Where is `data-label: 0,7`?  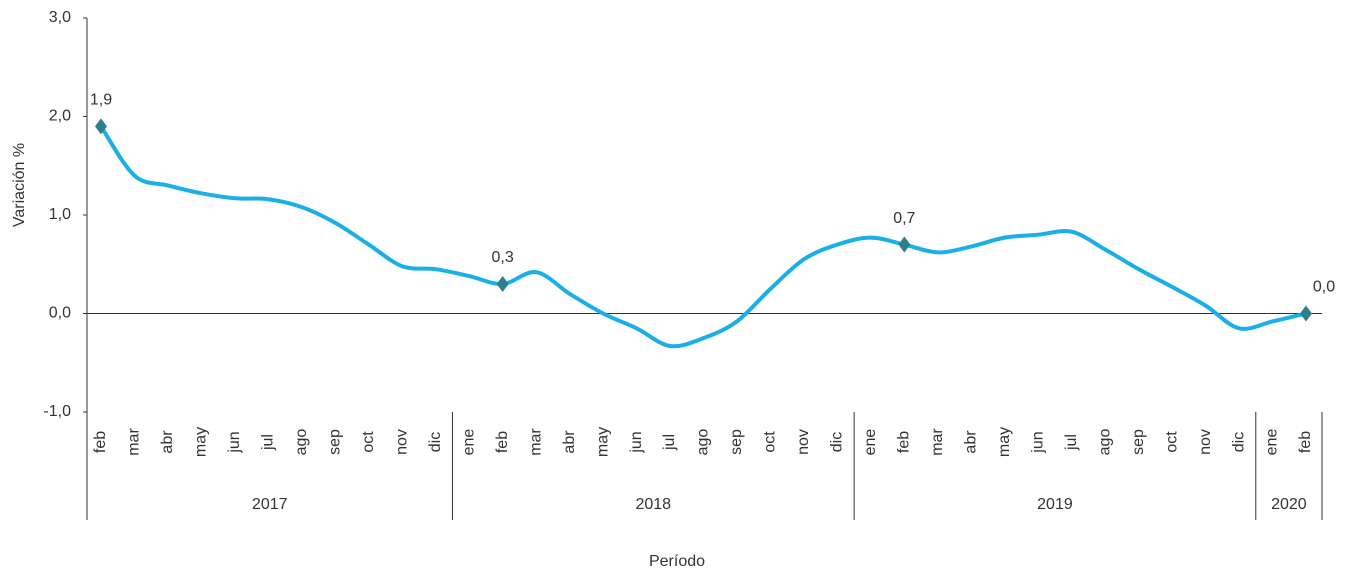
data-label: 0,7 is located at coordinates (904, 218).